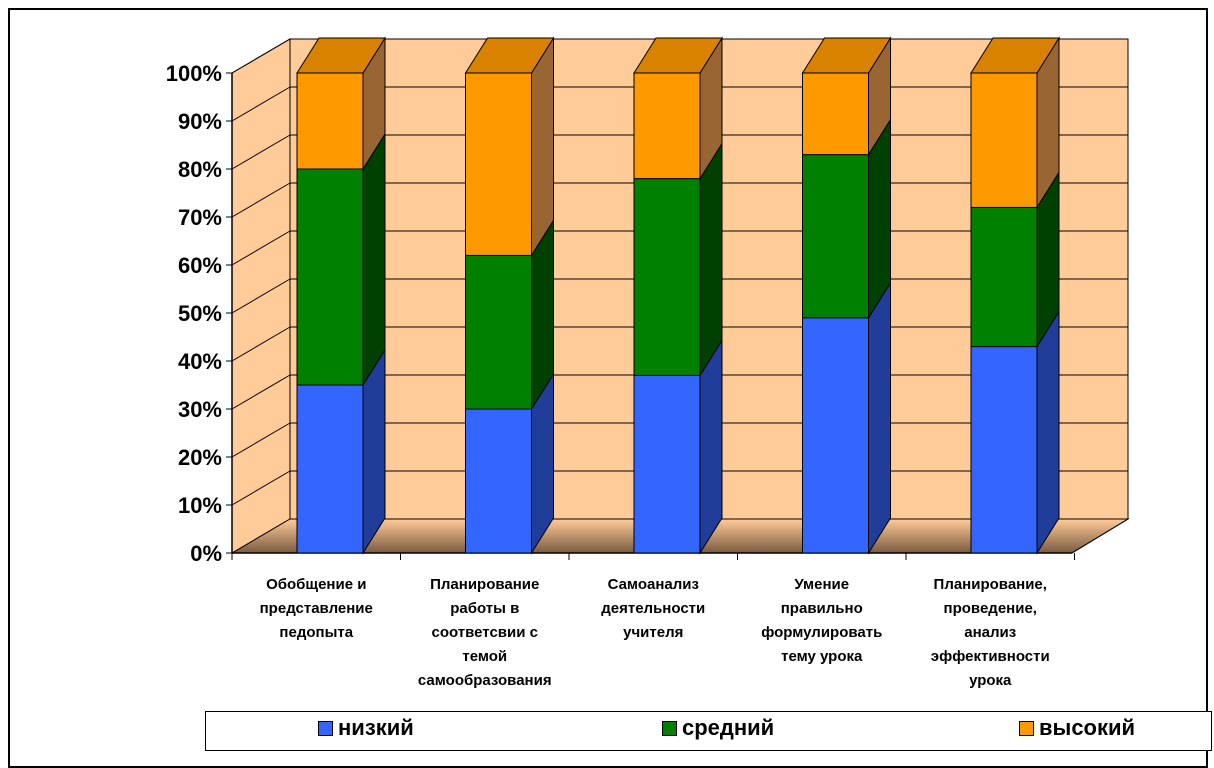  I want to click on legend-item-low: низкий, so click(366, 728).